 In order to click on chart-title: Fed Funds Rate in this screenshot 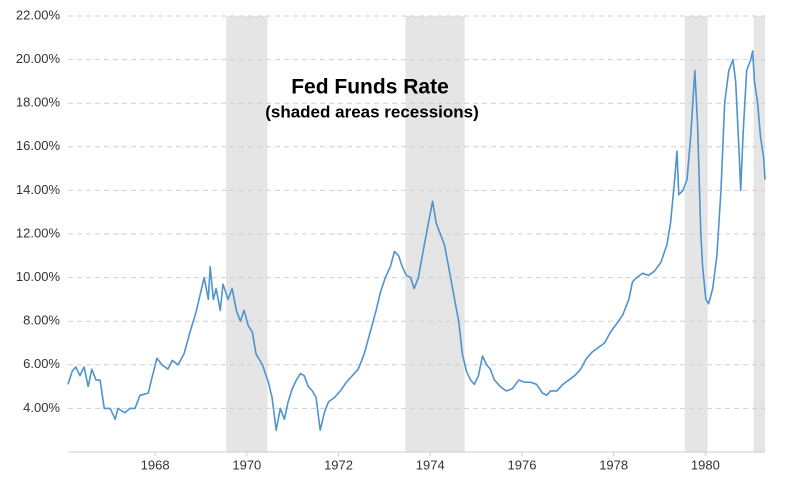, I will do `click(370, 87)`.